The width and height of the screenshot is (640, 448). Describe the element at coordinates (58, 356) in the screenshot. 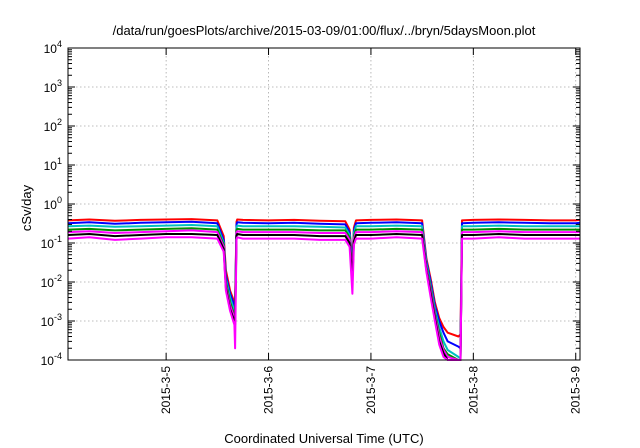

I see `y-tick-label-exponent: -4` at that location.